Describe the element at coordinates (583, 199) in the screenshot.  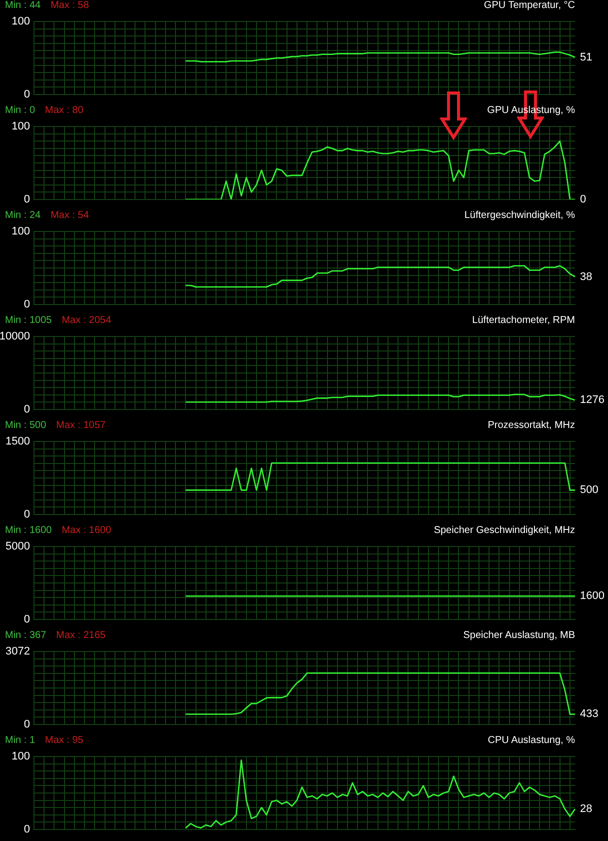
I see `text: 0` at that location.